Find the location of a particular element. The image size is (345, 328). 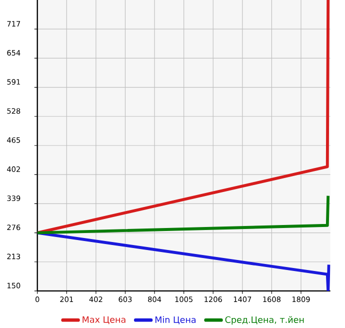

legend-label: Сред.Цена, т.йен is located at coordinates (264, 320).